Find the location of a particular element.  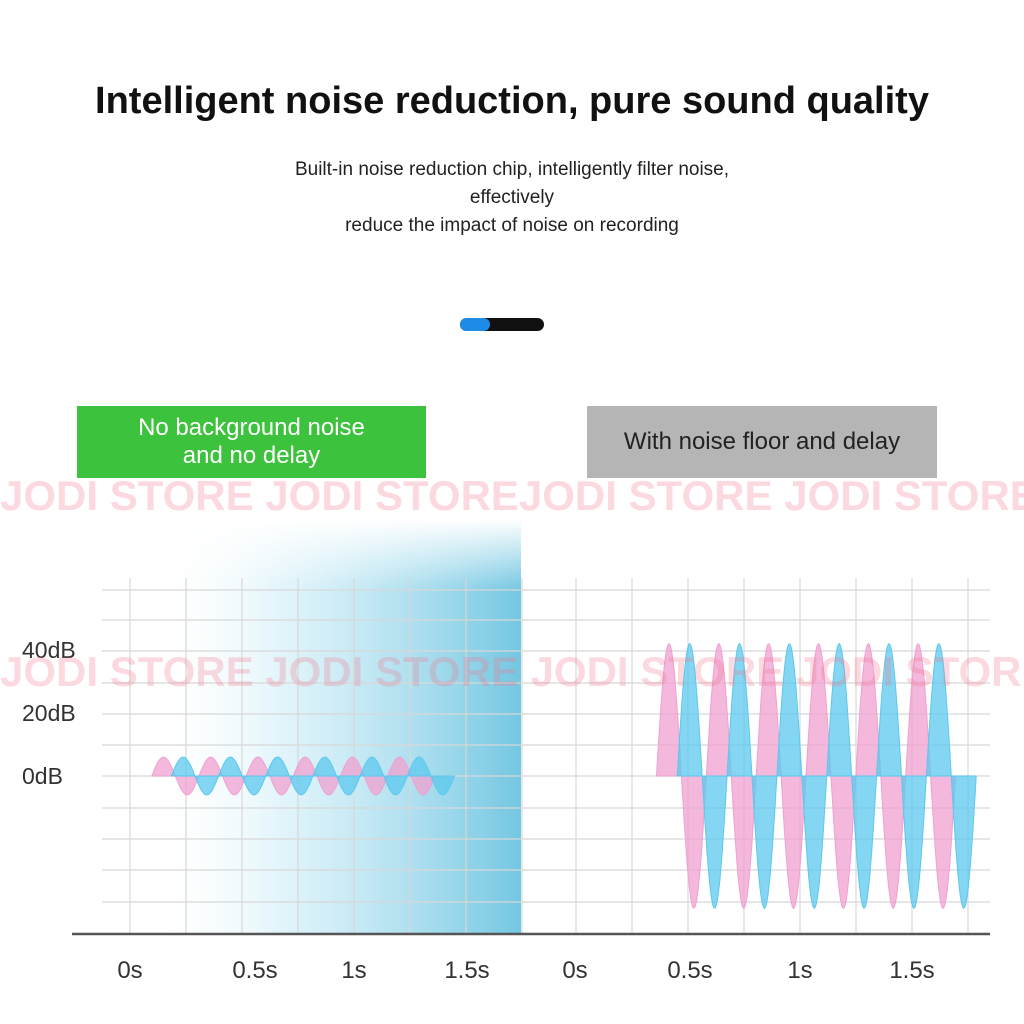

badge-no-noise: No background noise and no delay is located at coordinates (251, 442).